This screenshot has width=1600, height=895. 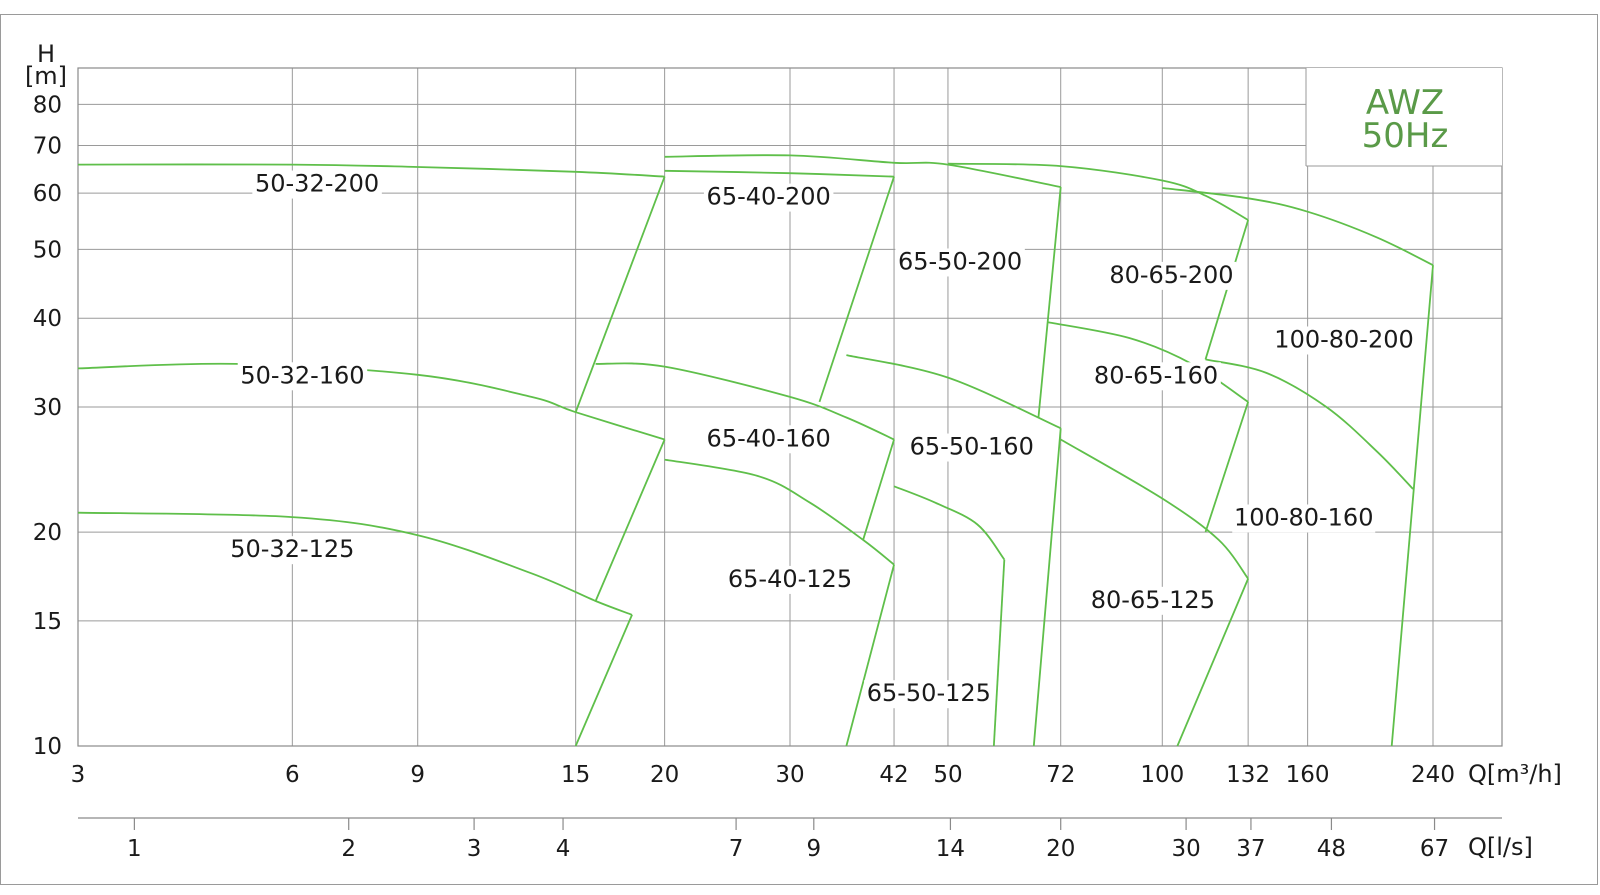 I want to click on y-tick-label: 15, so click(x=47, y=622).